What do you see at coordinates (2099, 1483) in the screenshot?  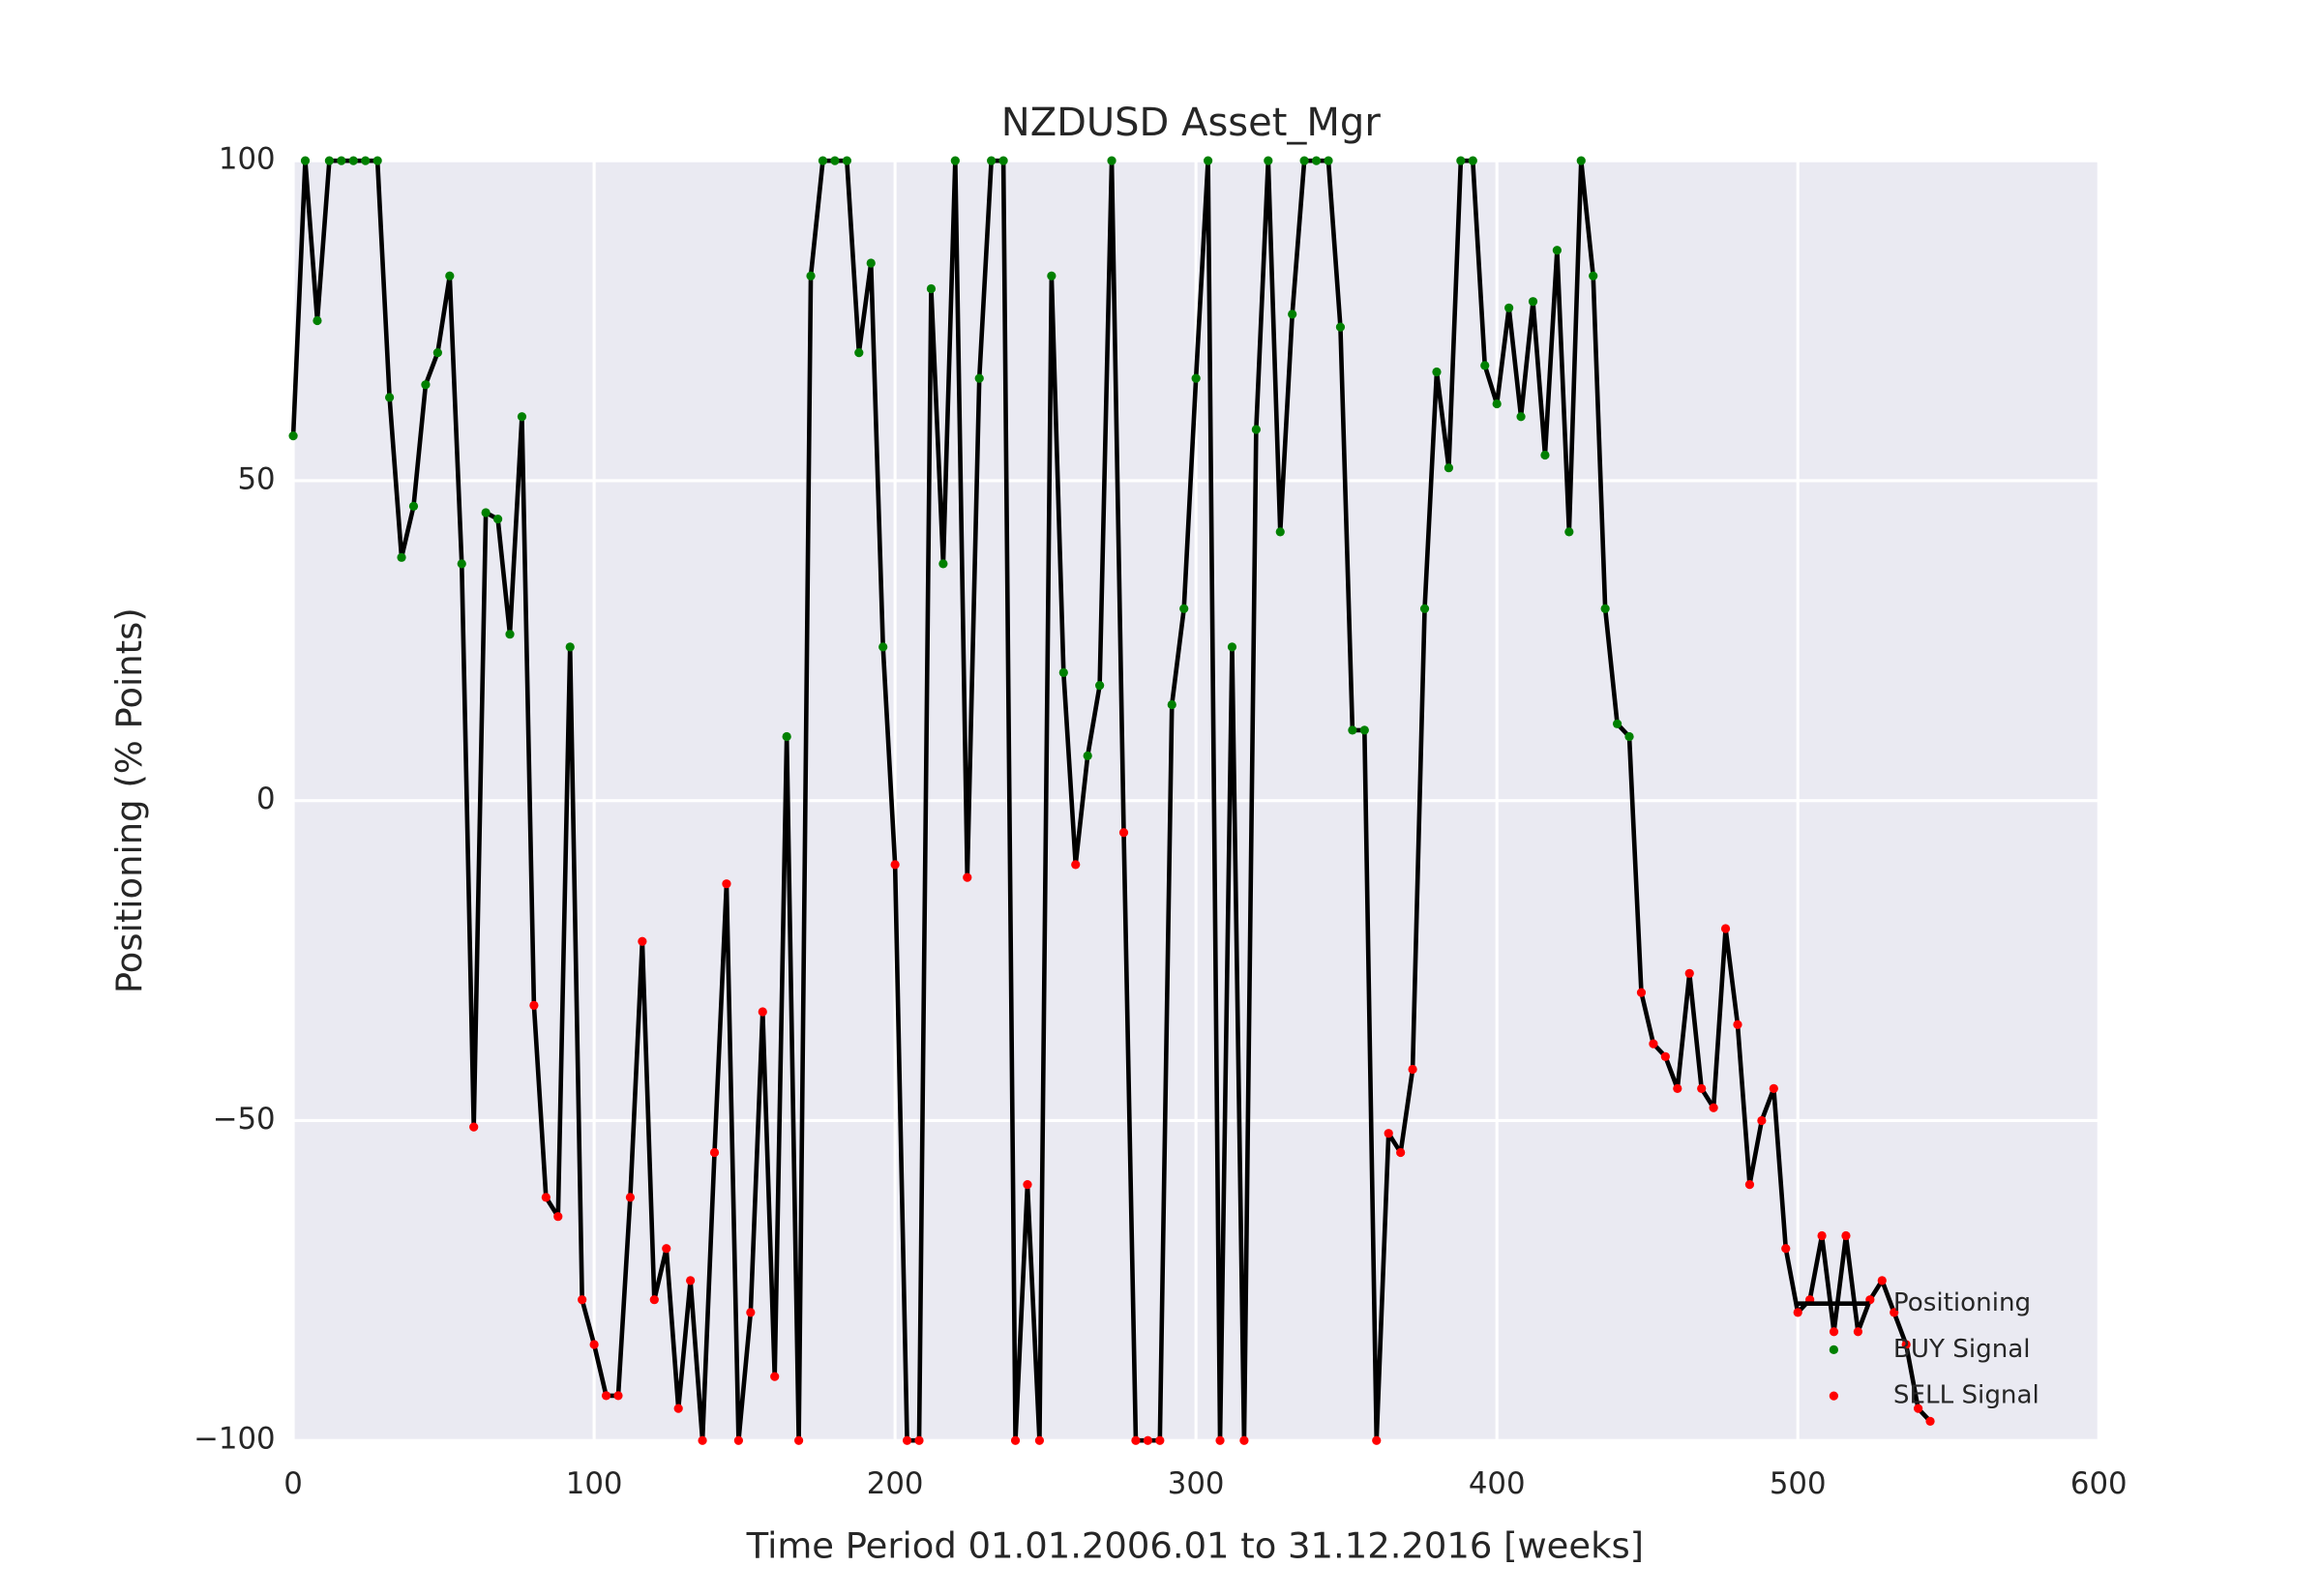 I see `x-tick-label: 600` at bounding box center [2099, 1483].